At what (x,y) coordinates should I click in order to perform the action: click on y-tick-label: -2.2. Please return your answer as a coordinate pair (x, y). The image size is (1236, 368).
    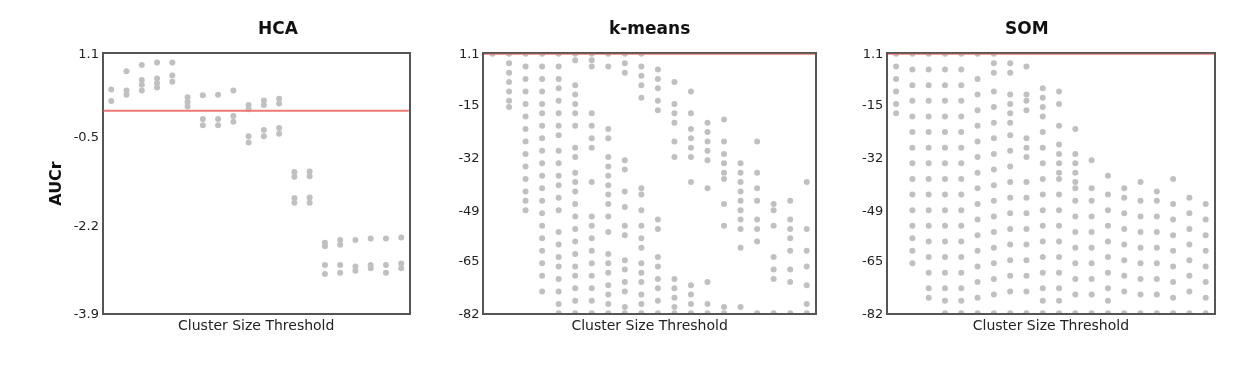
    Looking at the image, I should click on (86, 225).